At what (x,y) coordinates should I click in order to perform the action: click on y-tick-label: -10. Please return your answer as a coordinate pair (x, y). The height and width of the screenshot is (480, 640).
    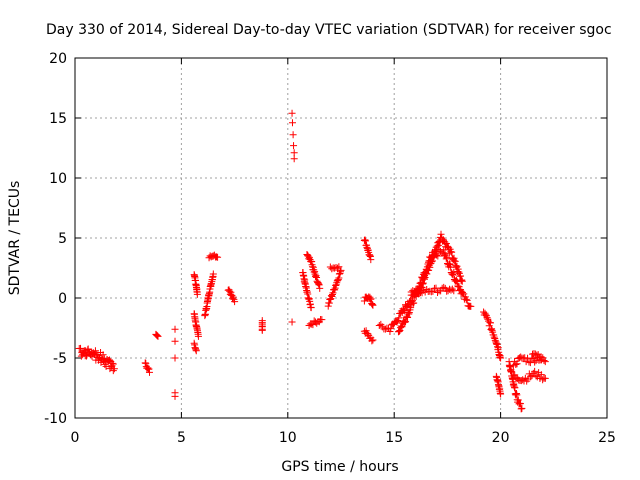
    Looking at the image, I should click on (55, 419).